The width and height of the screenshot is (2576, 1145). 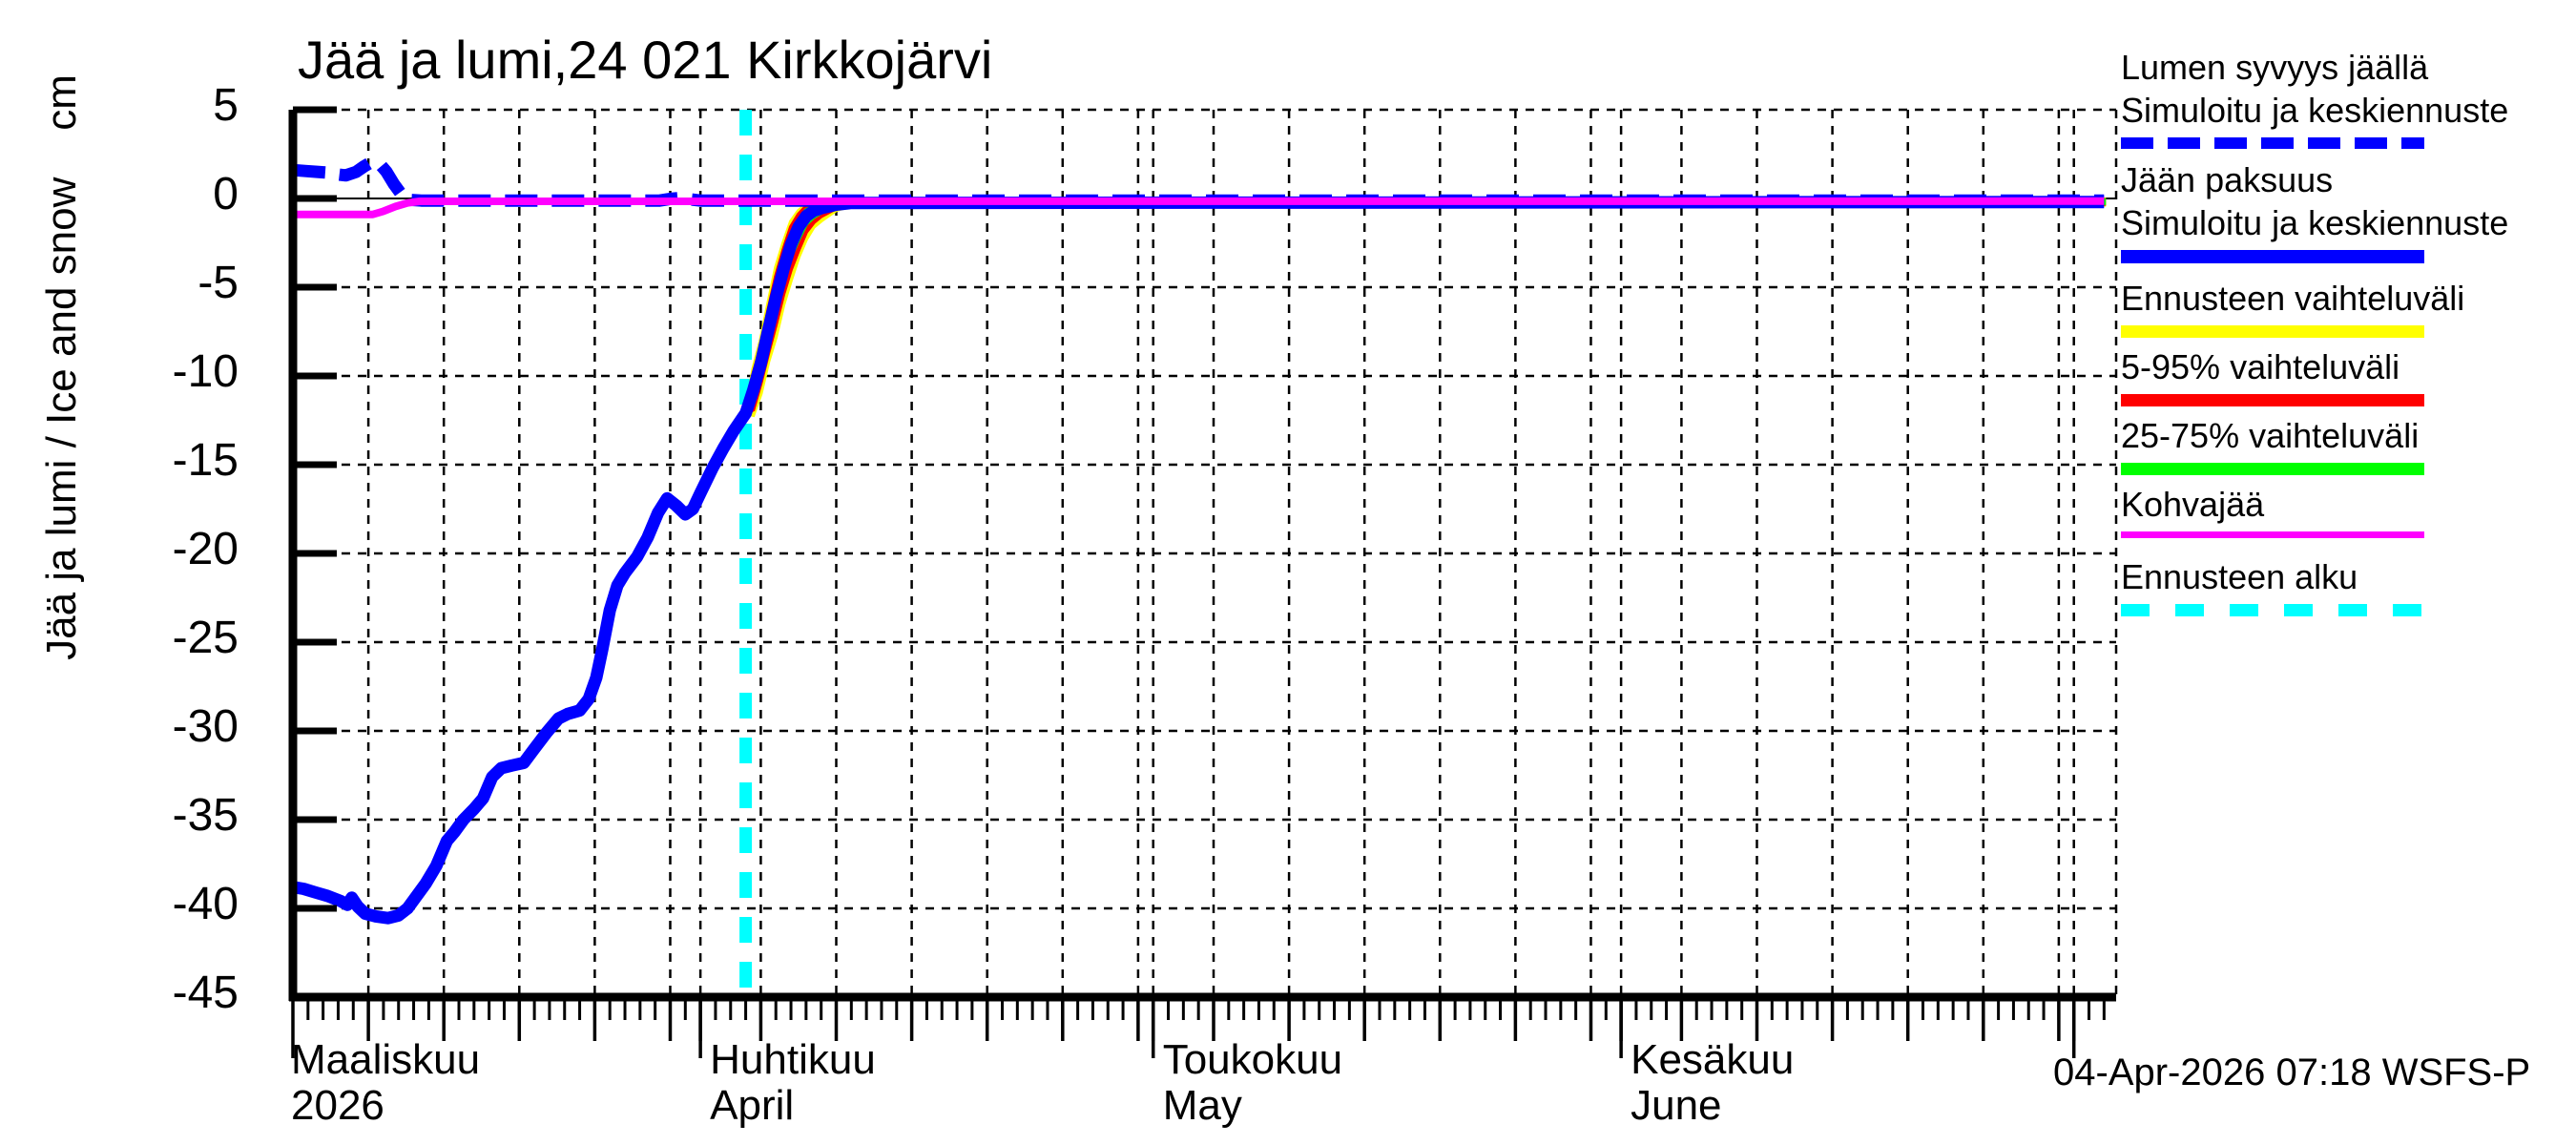 I want to click on legend-entry: Kohvajää, so click(x=2345, y=510).